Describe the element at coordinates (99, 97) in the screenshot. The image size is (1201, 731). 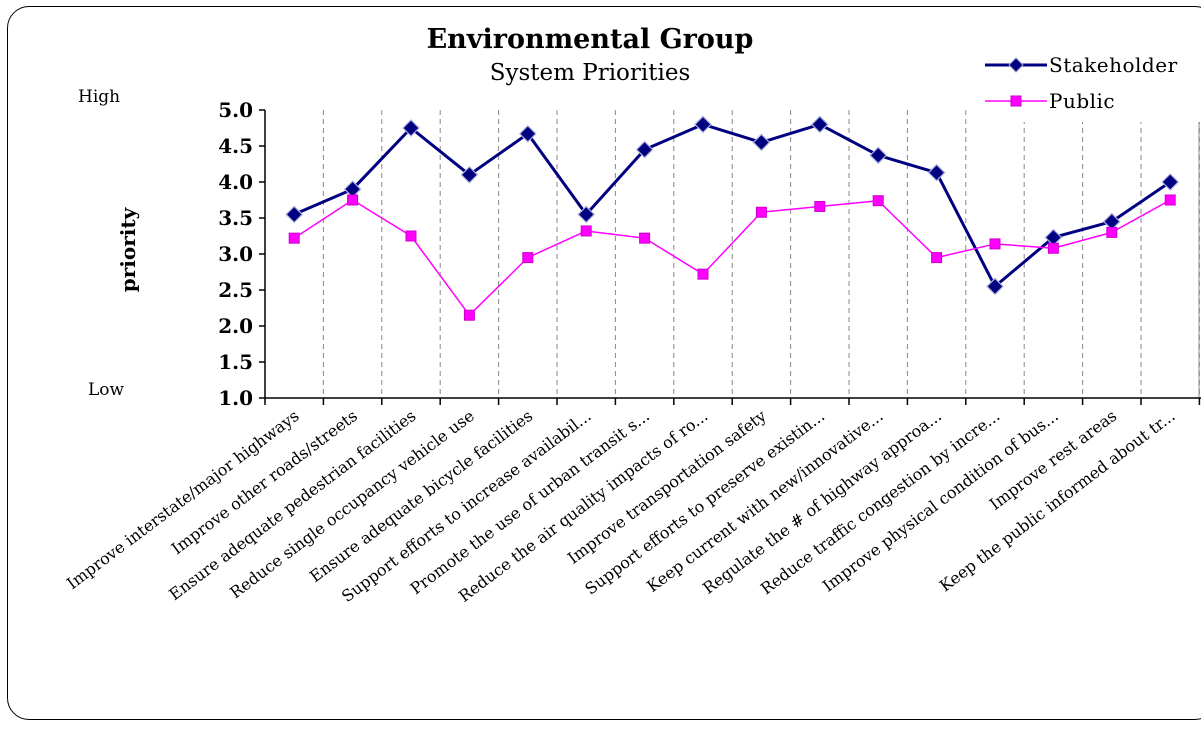
I see `high-label: High` at that location.